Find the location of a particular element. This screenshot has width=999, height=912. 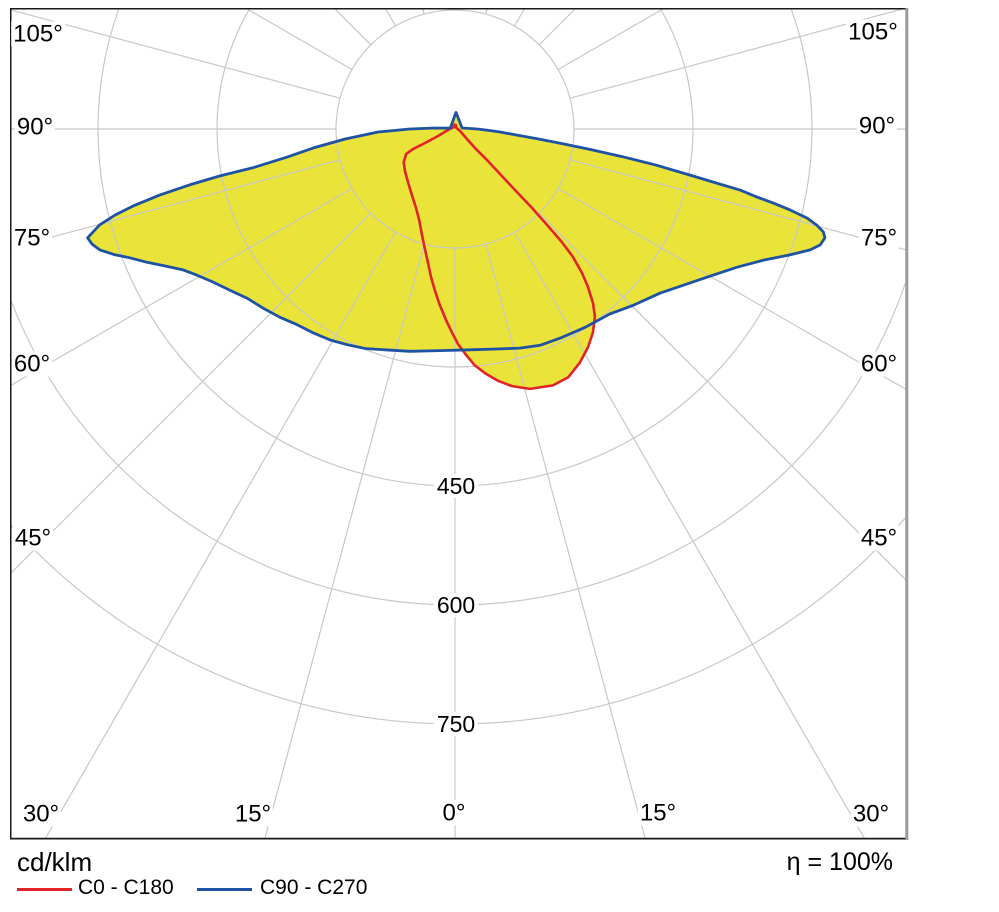

legend-line-c90-c270 is located at coordinates (224, 889).